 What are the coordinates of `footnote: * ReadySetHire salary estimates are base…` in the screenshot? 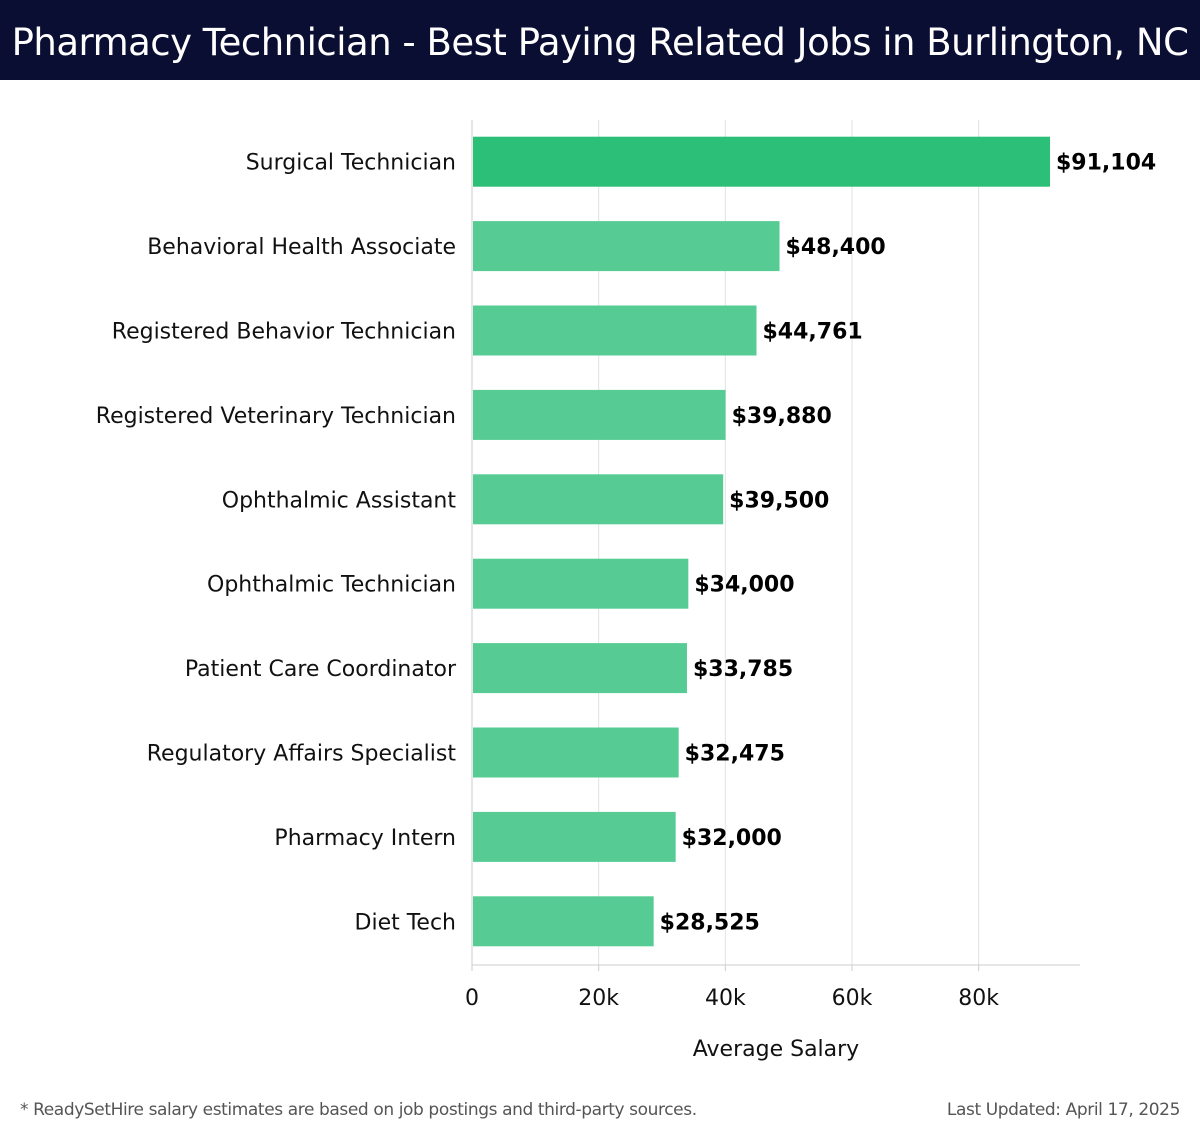 It's located at (358, 1110).